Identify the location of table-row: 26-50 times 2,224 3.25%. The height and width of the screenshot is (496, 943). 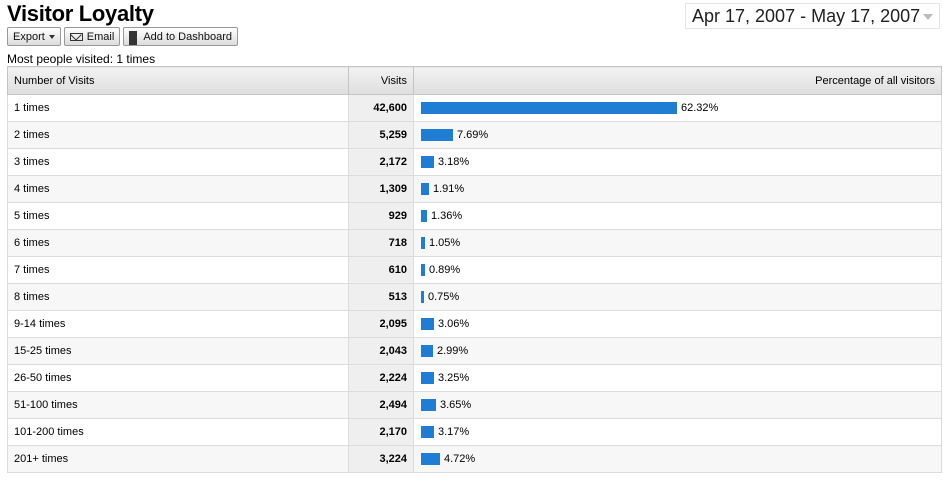
(474, 378).